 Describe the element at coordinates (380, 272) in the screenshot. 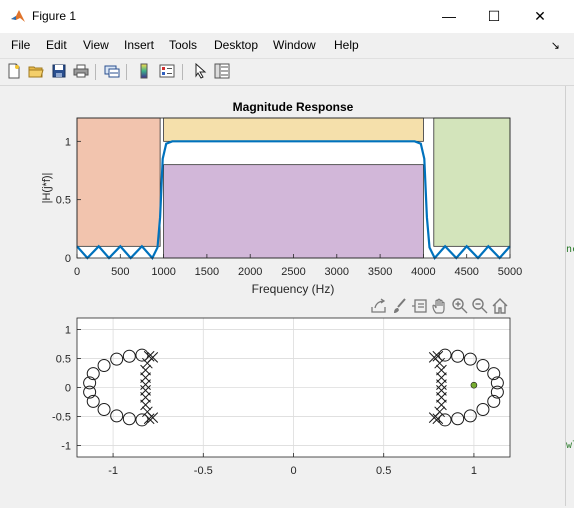

I see `x-tick-label: 3500` at that location.